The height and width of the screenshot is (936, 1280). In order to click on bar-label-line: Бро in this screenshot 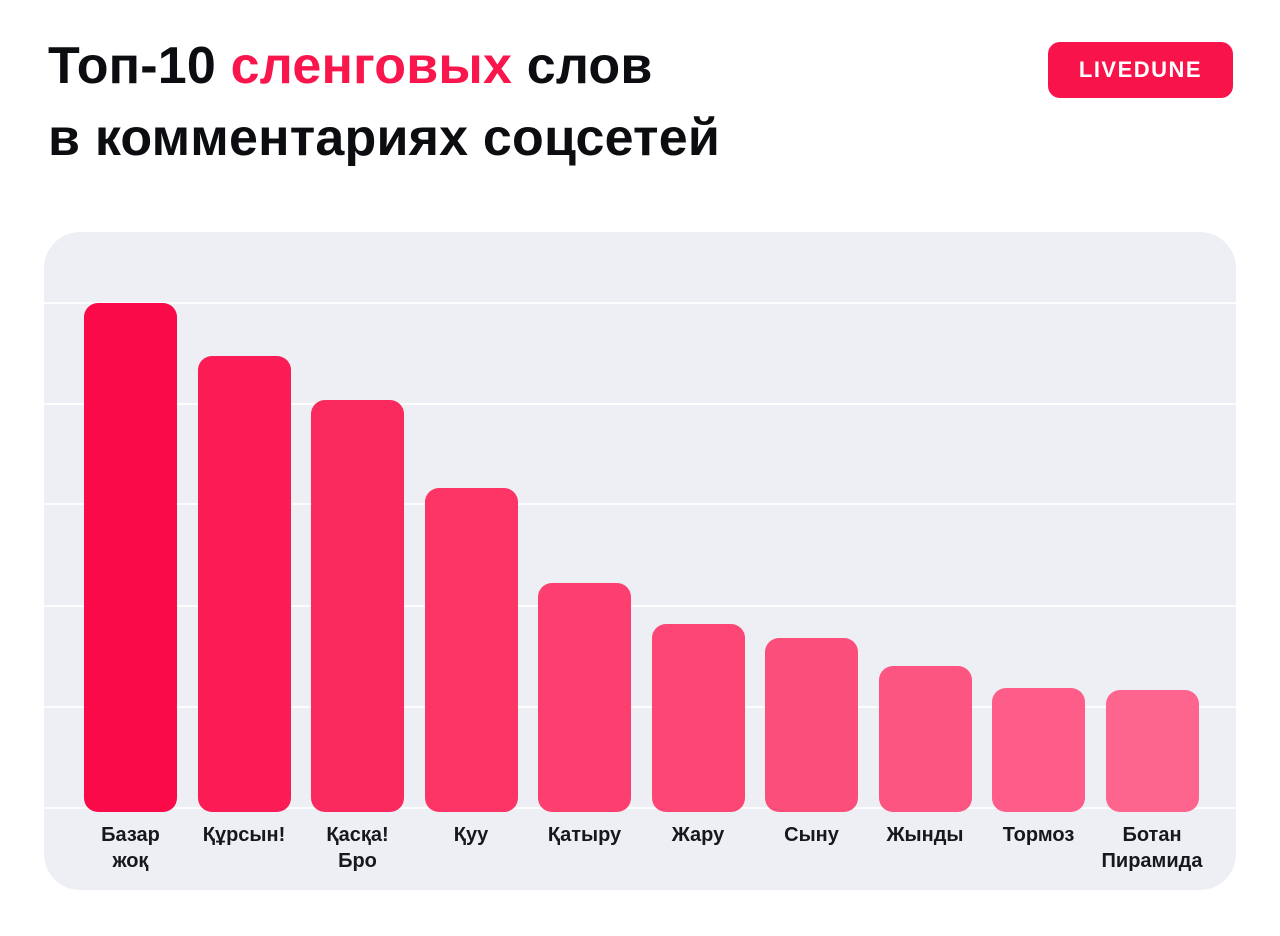, I will do `click(357, 861)`.